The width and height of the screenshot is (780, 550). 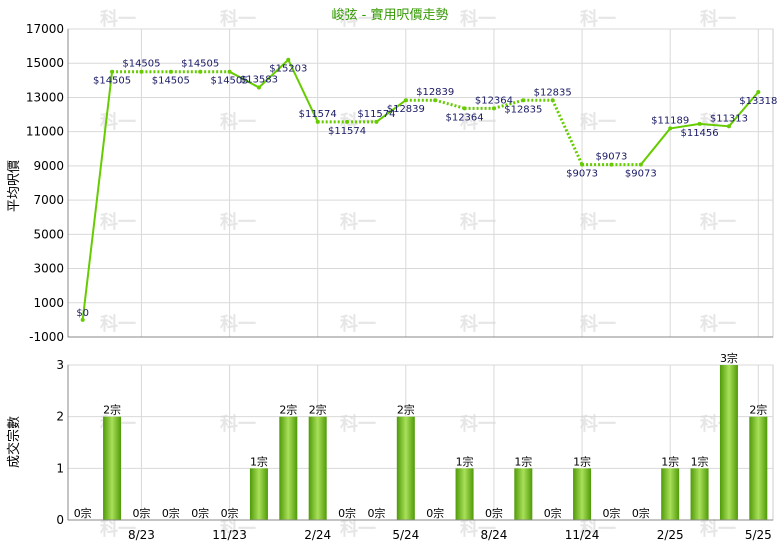 What do you see at coordinates (493, 535) in the screenshot?
I see `x-tick-label: 8/24` at bounding box center [493, 535].